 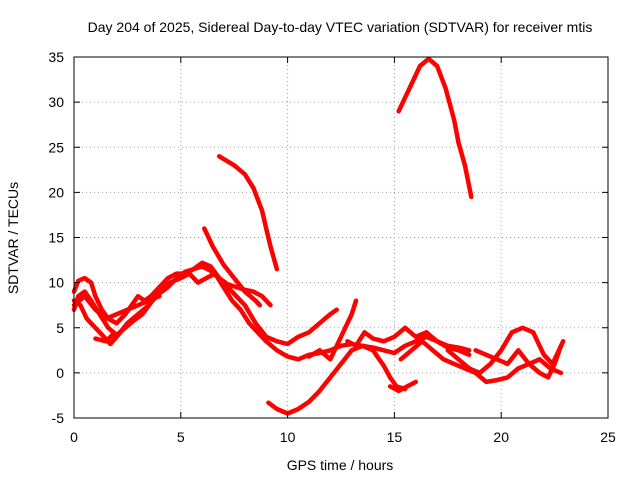 I want to click on y-tick-label: 25, so click(x=56, y=147).